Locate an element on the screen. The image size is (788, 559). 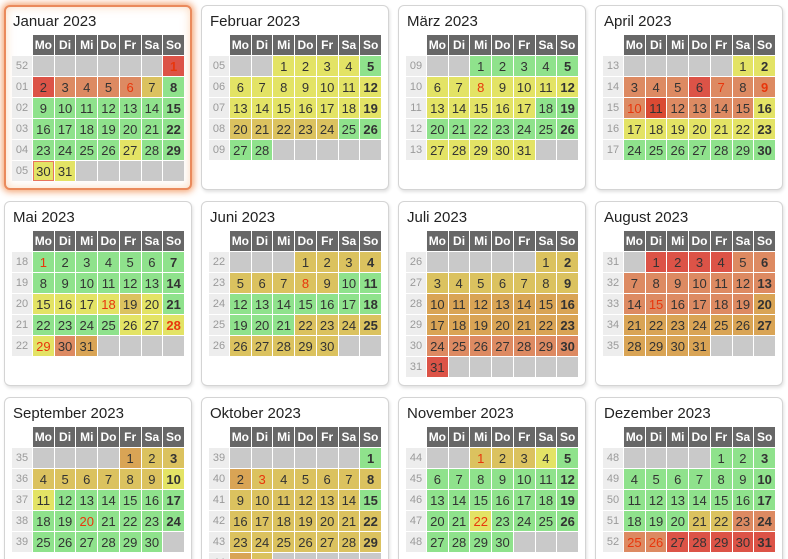
month-title: November 2023 is located at coordinates (460, 413).